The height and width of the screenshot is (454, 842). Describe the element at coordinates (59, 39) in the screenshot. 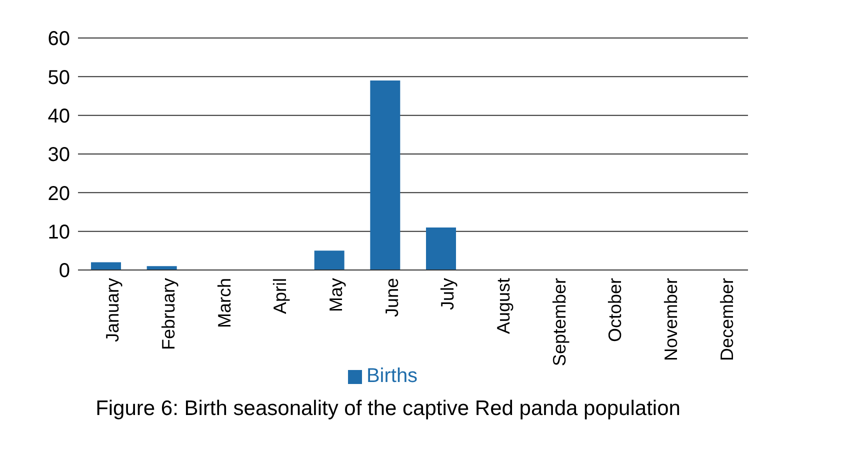

I see `y-tick-label: 60` at that location.